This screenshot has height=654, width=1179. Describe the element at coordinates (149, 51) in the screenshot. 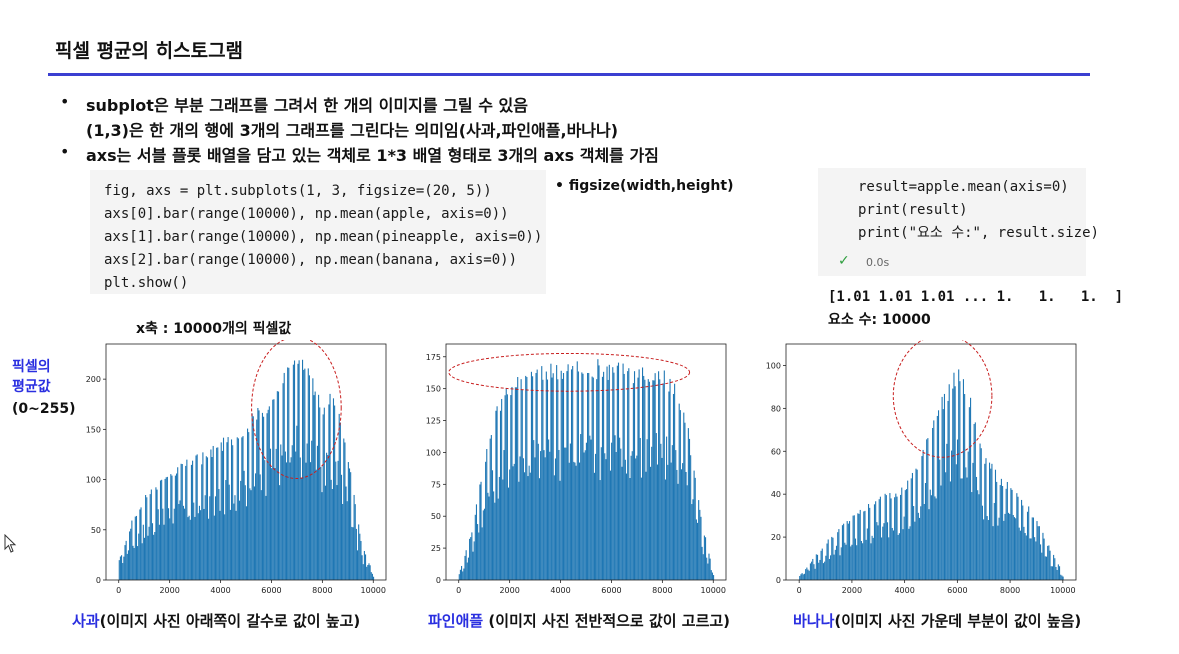

I see `slide-title: 픽셀 평균의 히스토그램` at that location.